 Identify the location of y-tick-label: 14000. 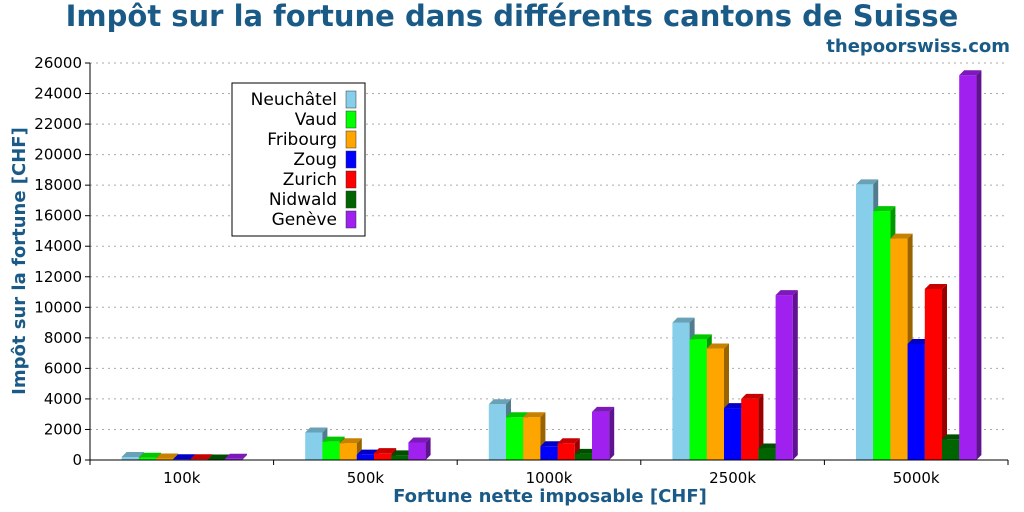
(58, 246).